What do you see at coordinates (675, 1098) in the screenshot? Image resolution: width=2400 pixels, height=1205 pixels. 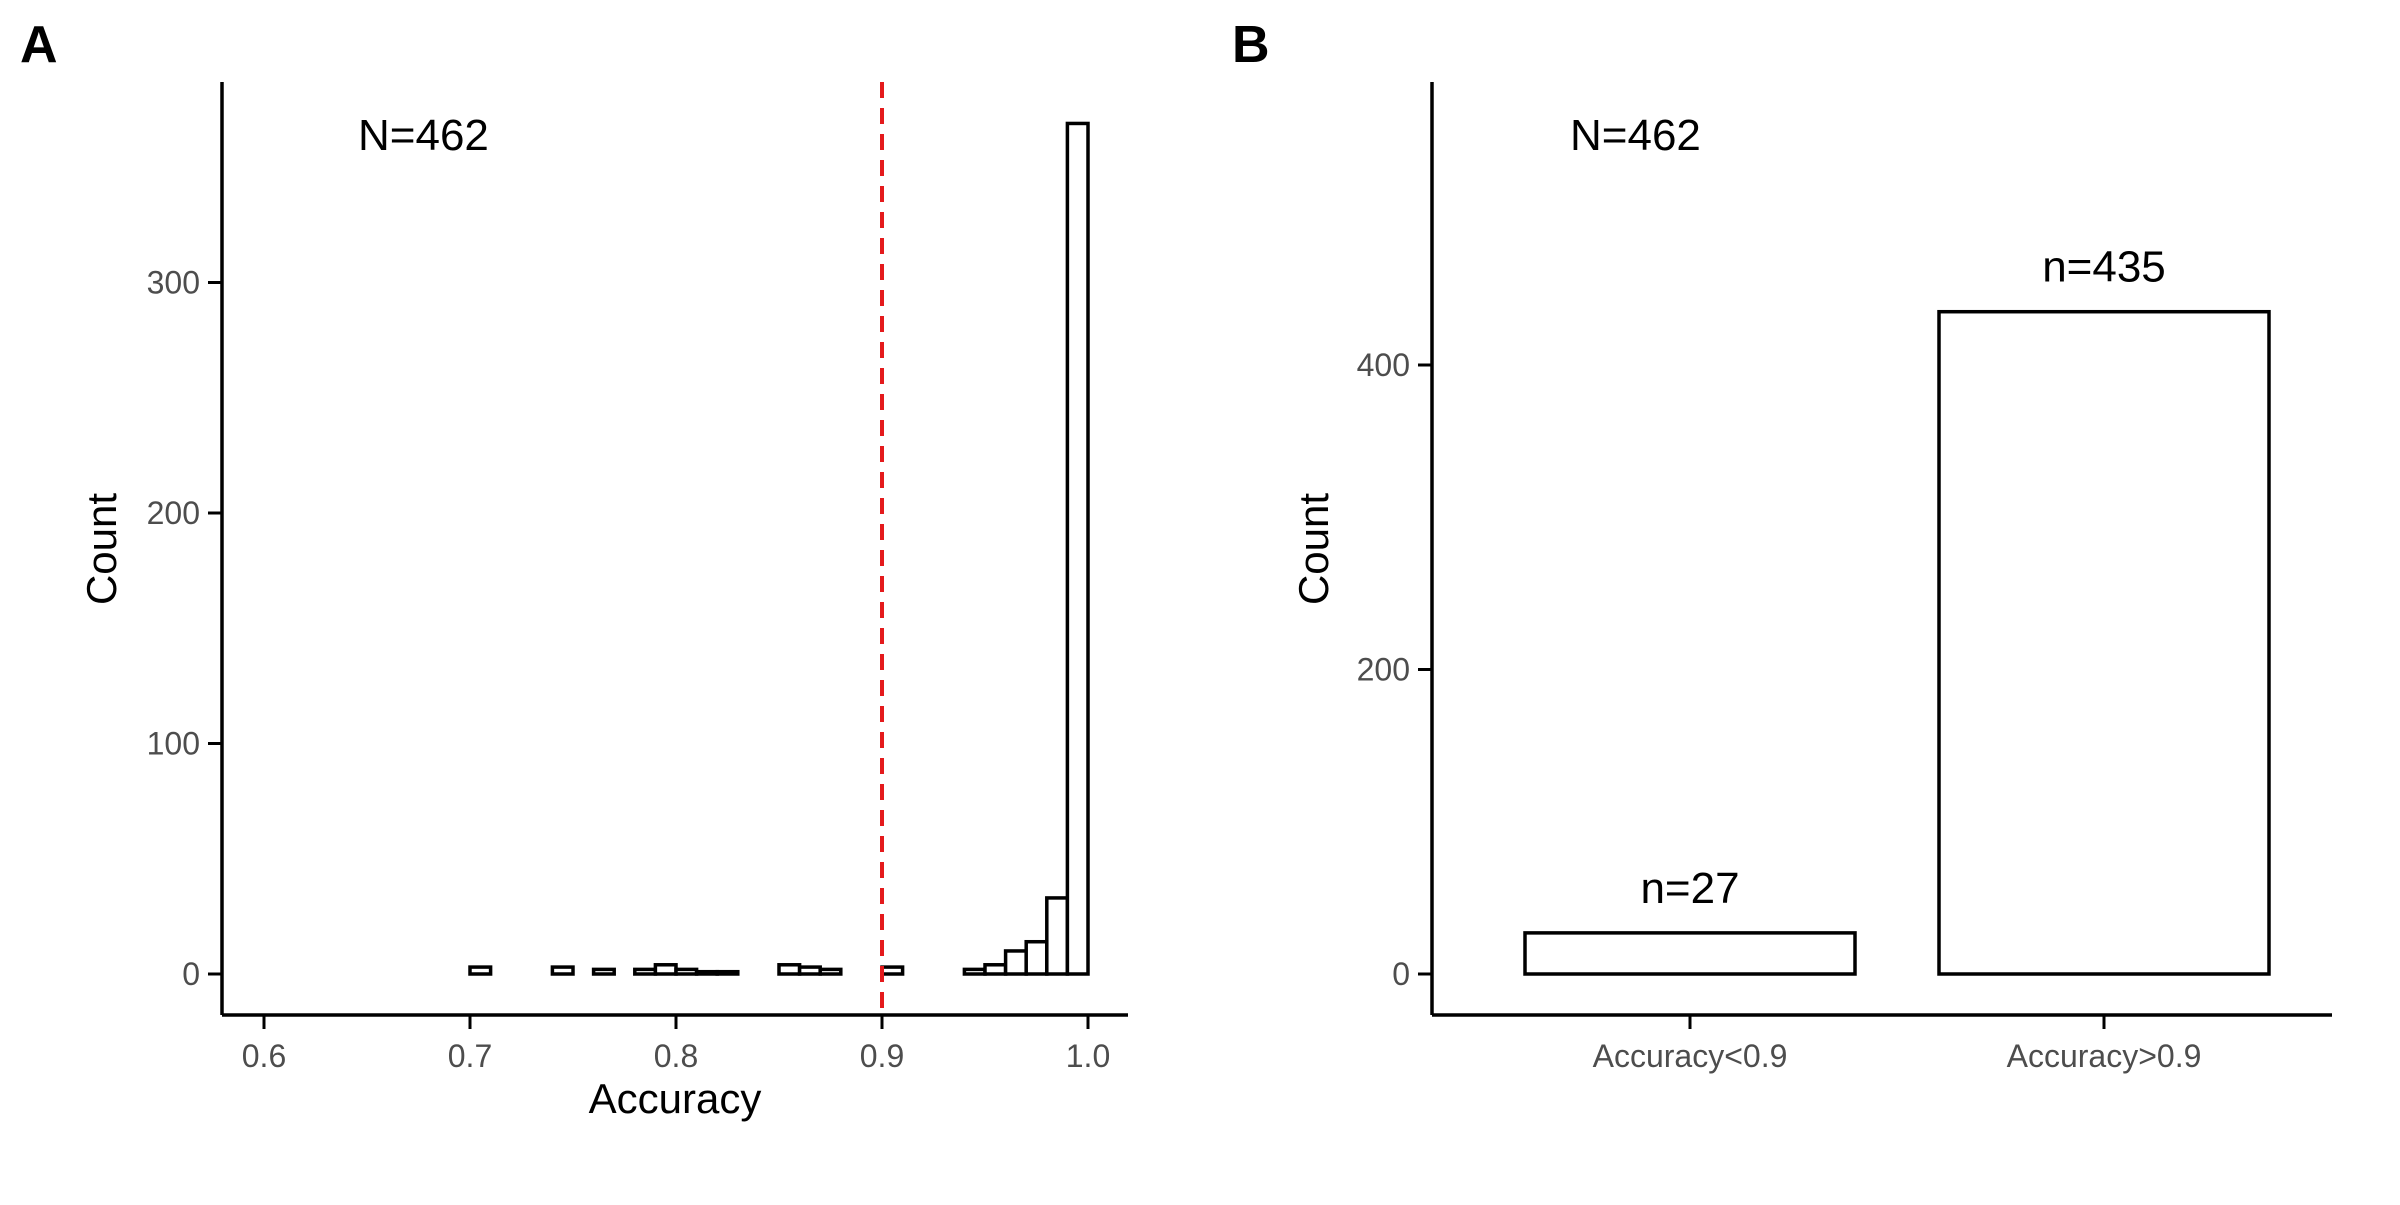 I see `panel-a-x-axis-title: Accuracy` at bounding box center [675, 1098].